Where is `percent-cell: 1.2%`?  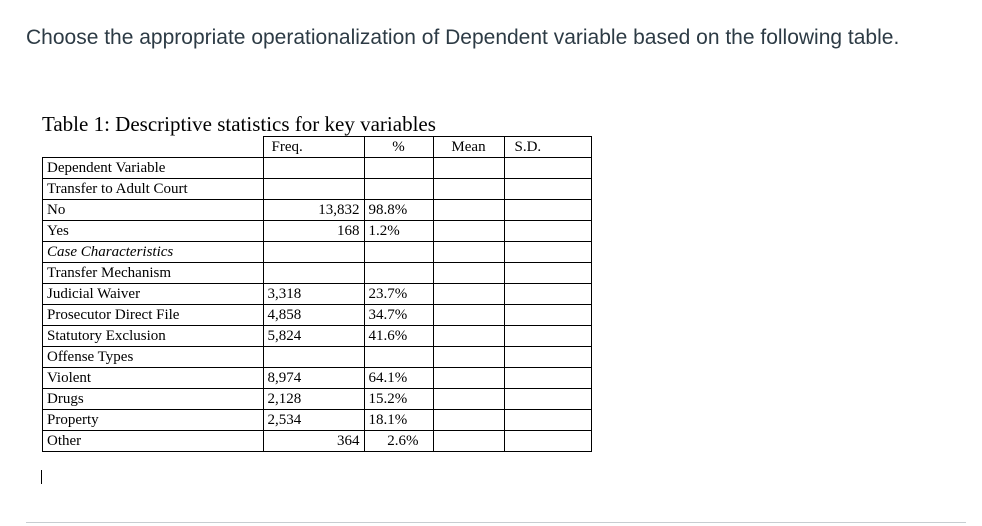 percent-cell: 1.2% is located at coordinates (398, 231).